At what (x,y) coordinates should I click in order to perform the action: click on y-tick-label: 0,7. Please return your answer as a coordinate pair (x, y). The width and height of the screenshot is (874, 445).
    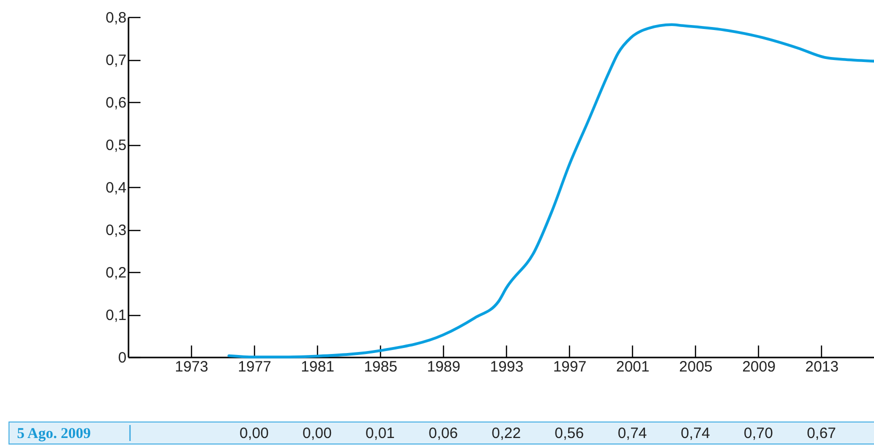
    Looking at the image, I should click on (116, 60).